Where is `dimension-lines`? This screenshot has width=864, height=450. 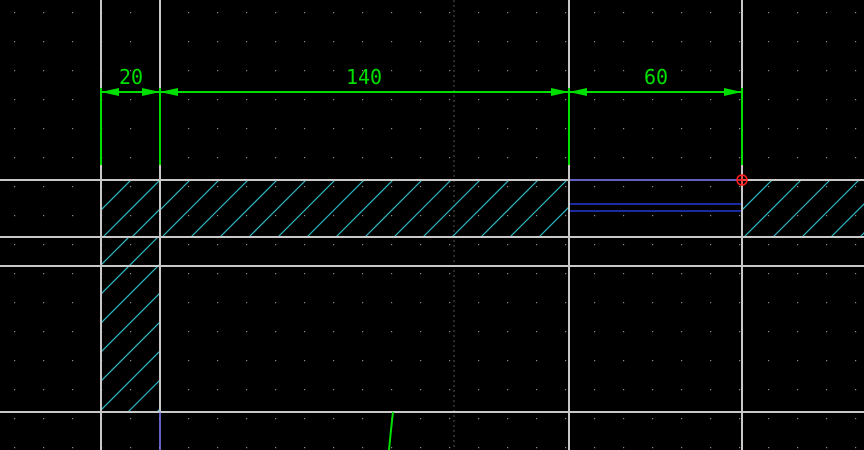 dimension-lines is located at coordinates (421, 126).